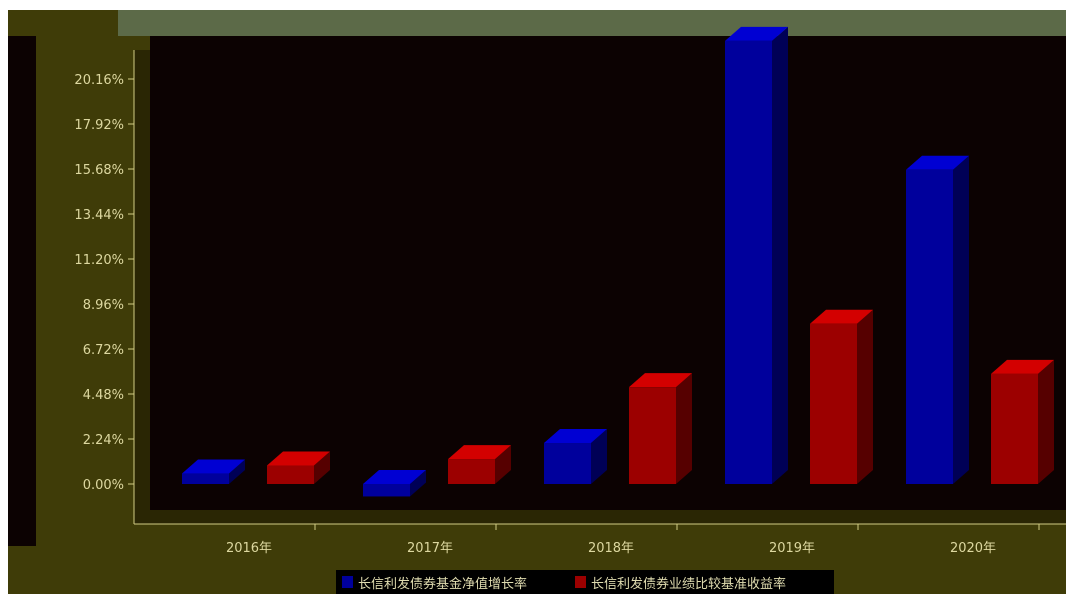 This screenshot has width=1066, height=594. I want to click on y-tick-label: 4.48%, so click(103, 395).